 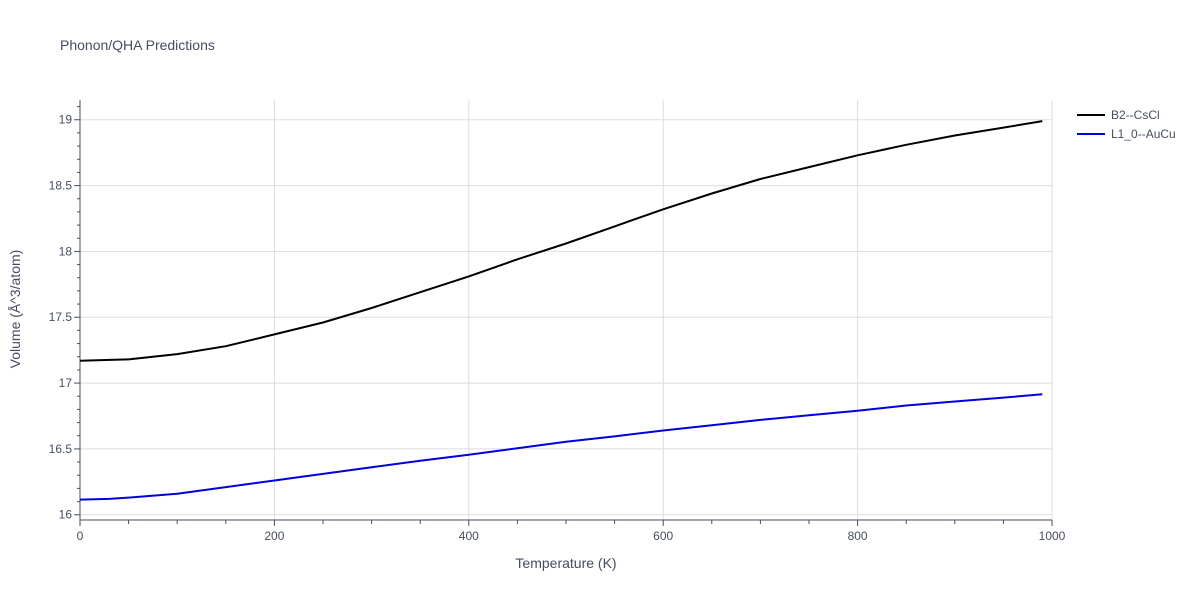 I want to click on y-tick-label: 17, so click(x=66, y=383).